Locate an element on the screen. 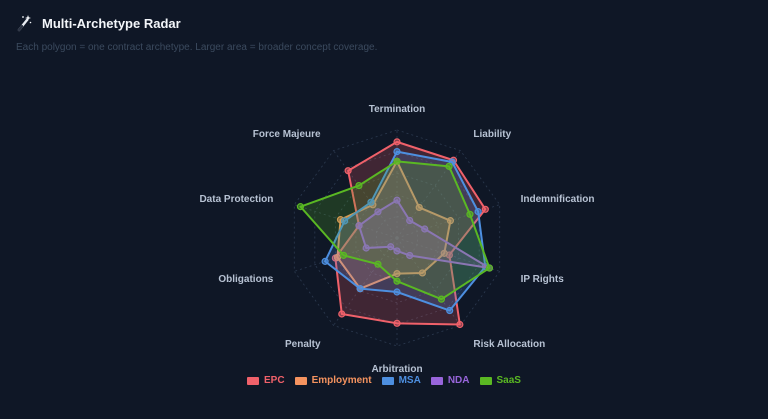  axis-label-10: Force Majeure is located at coordinates (287, 134).